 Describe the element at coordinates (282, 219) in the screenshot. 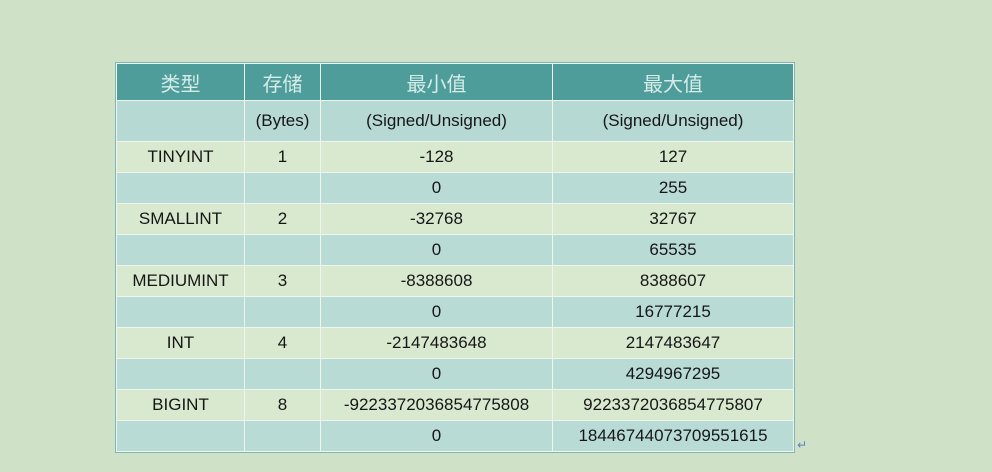

I see `cell-storage: 2` at that location.